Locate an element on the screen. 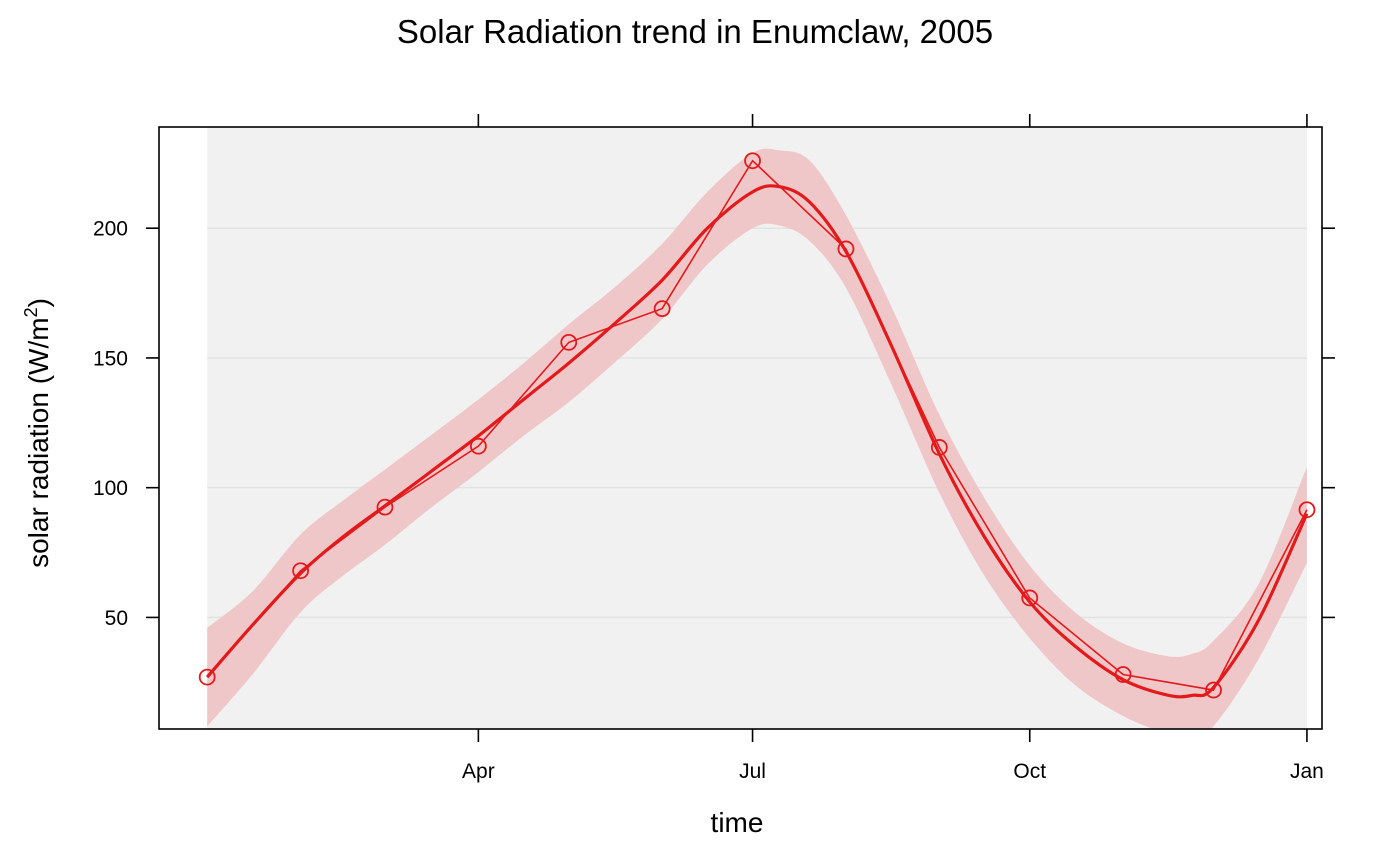 This screenshot has width=1400, height=865. x-tick-label: Jul is located at coordinates (752, 771).